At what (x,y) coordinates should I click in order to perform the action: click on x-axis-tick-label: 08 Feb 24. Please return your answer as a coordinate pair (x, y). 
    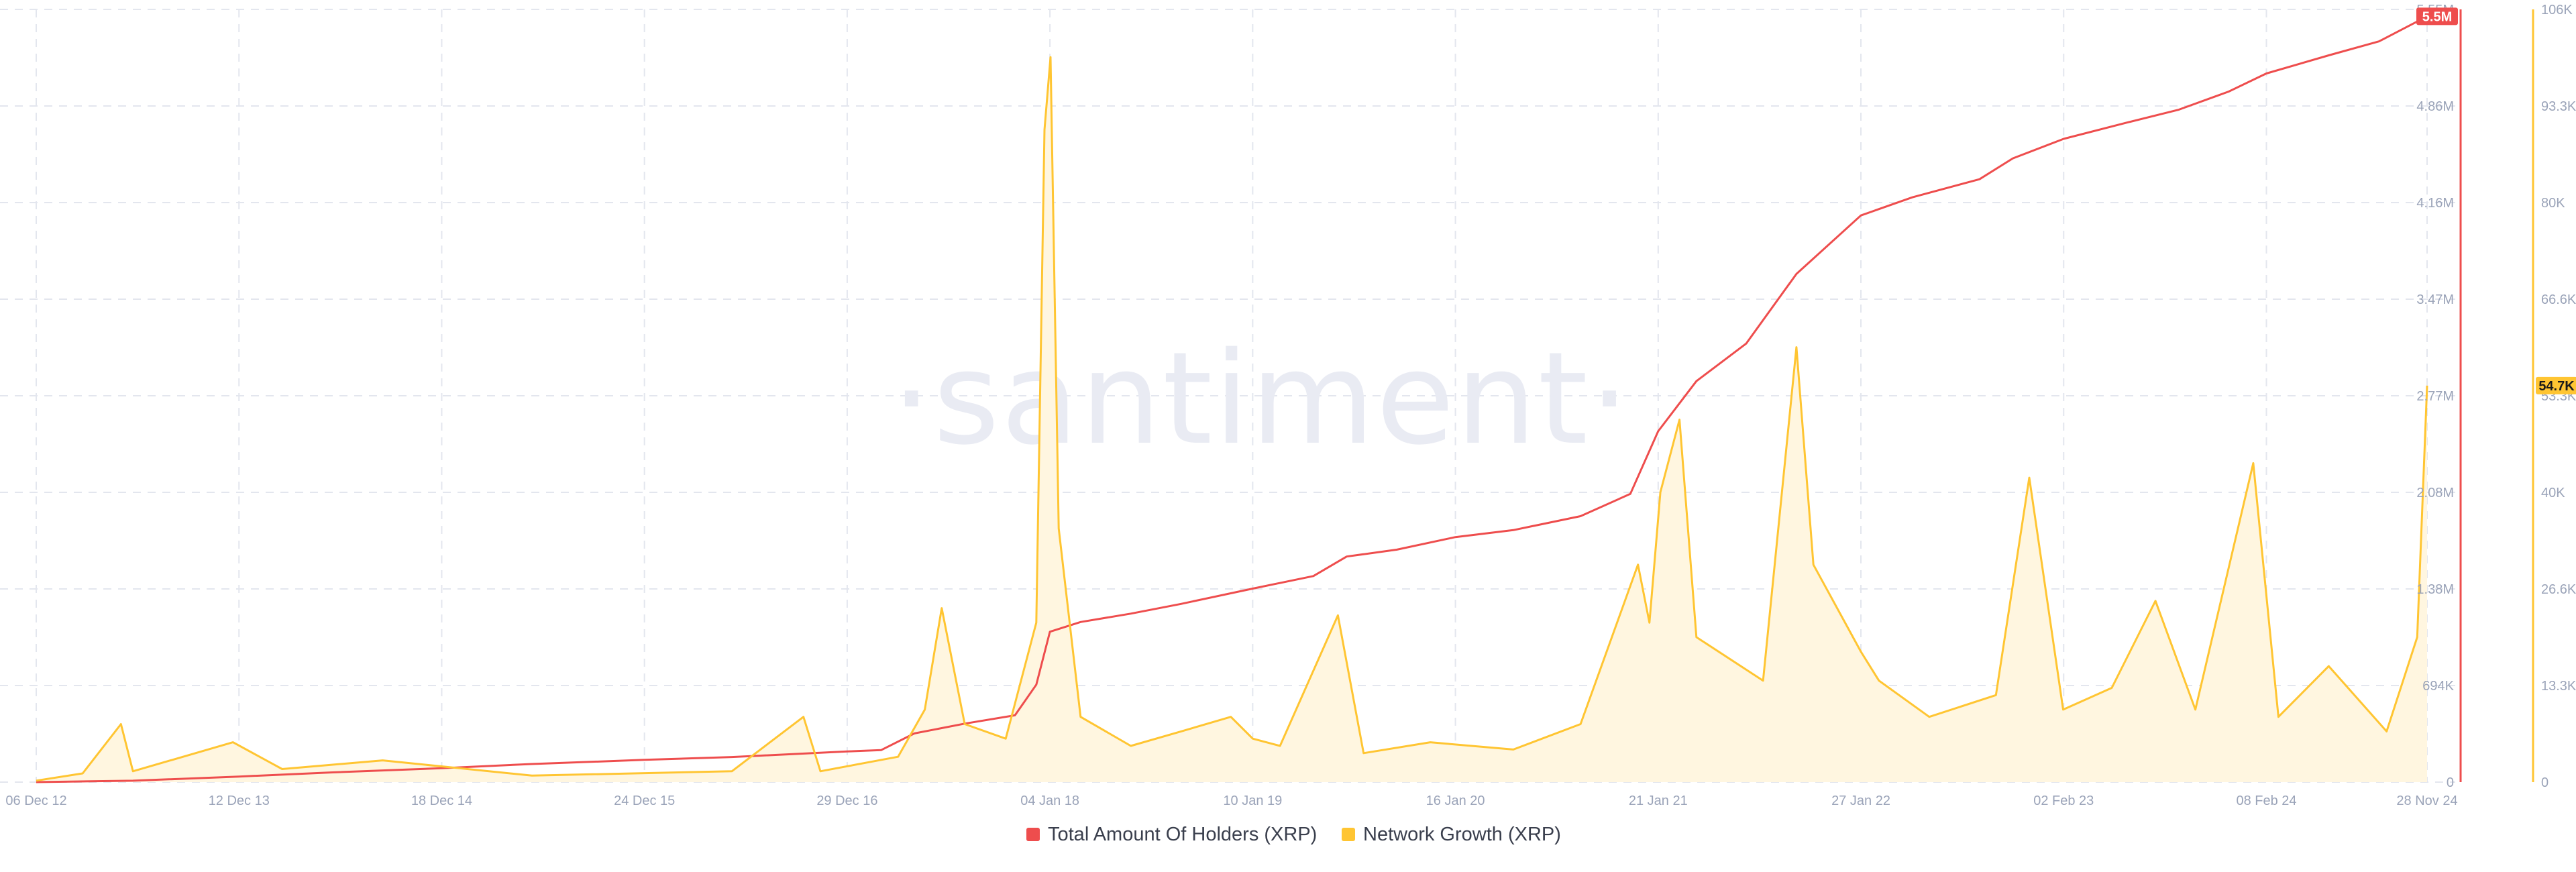
    Looking at the image, I should click on (2266, 801).